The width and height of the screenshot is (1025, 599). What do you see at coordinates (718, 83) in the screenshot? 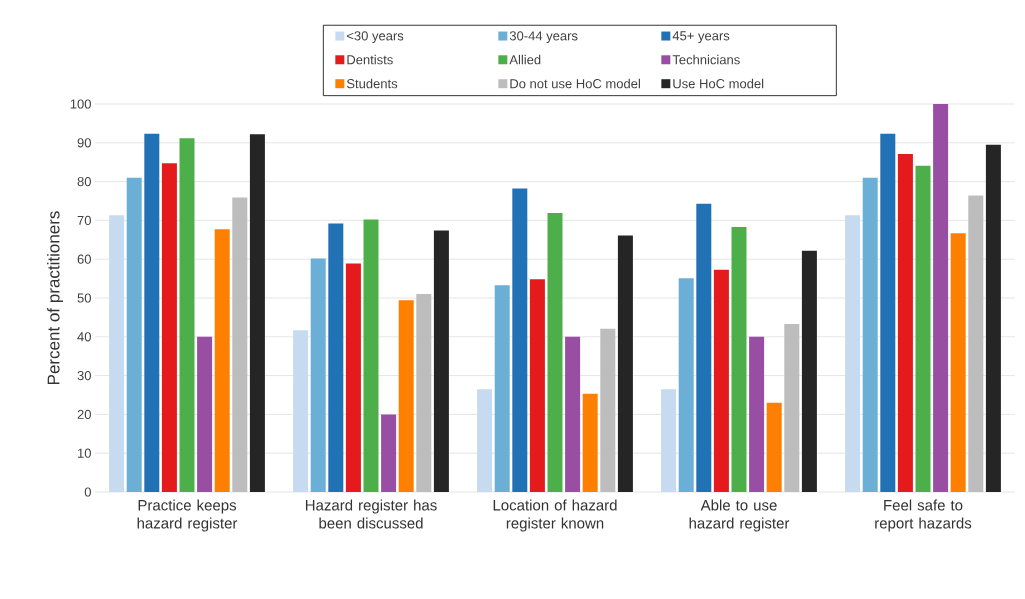
I see `legend-label: Use HoC model` at bounding box center [718, 83].